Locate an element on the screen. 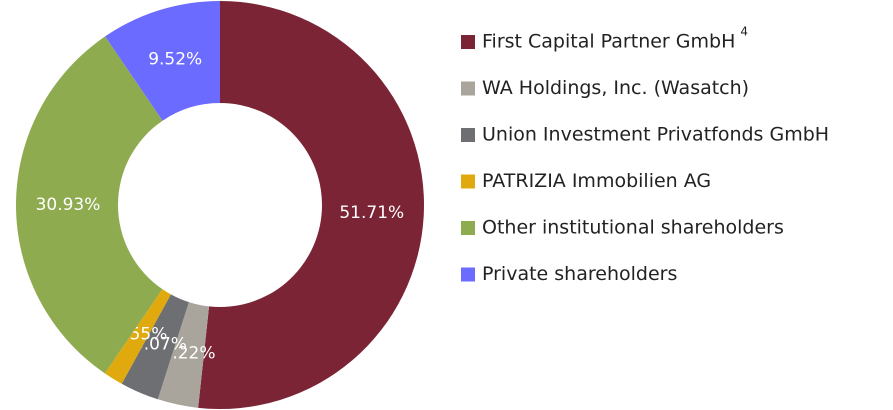 Image resolution: width=893 pixels, height=410 pixels. legend-footnote: 4 is located at coordinates (744, 32).